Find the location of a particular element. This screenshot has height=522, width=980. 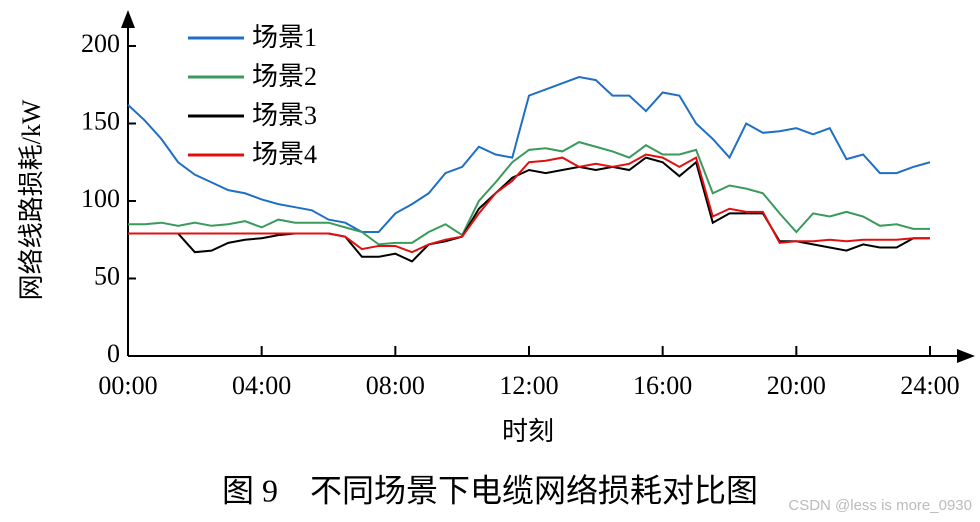

legend-label: 场景2 is located at coordinates (284, 76).